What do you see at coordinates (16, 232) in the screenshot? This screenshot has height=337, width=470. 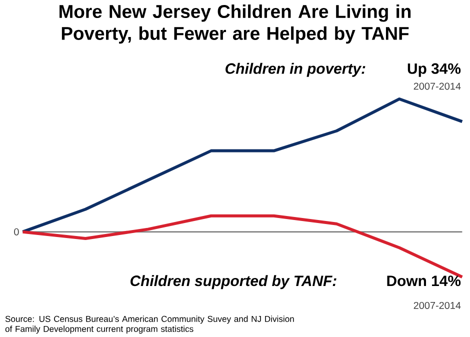 I see `ref-line-label: 0` at bounding box center [16, 232].